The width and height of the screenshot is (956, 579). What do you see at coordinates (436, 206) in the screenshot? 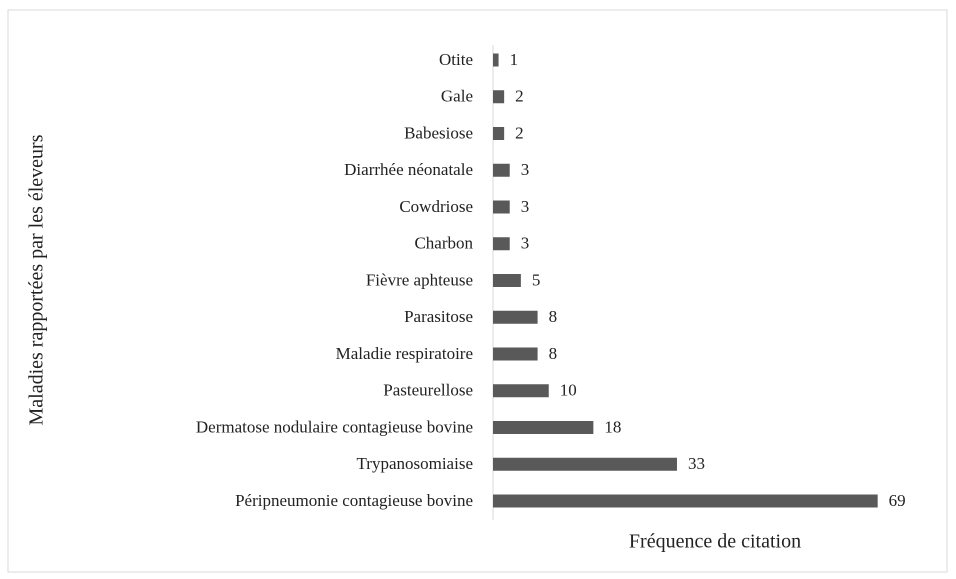
I see `y-tick-label: Cowdriose` at bounding box center [436, 206].